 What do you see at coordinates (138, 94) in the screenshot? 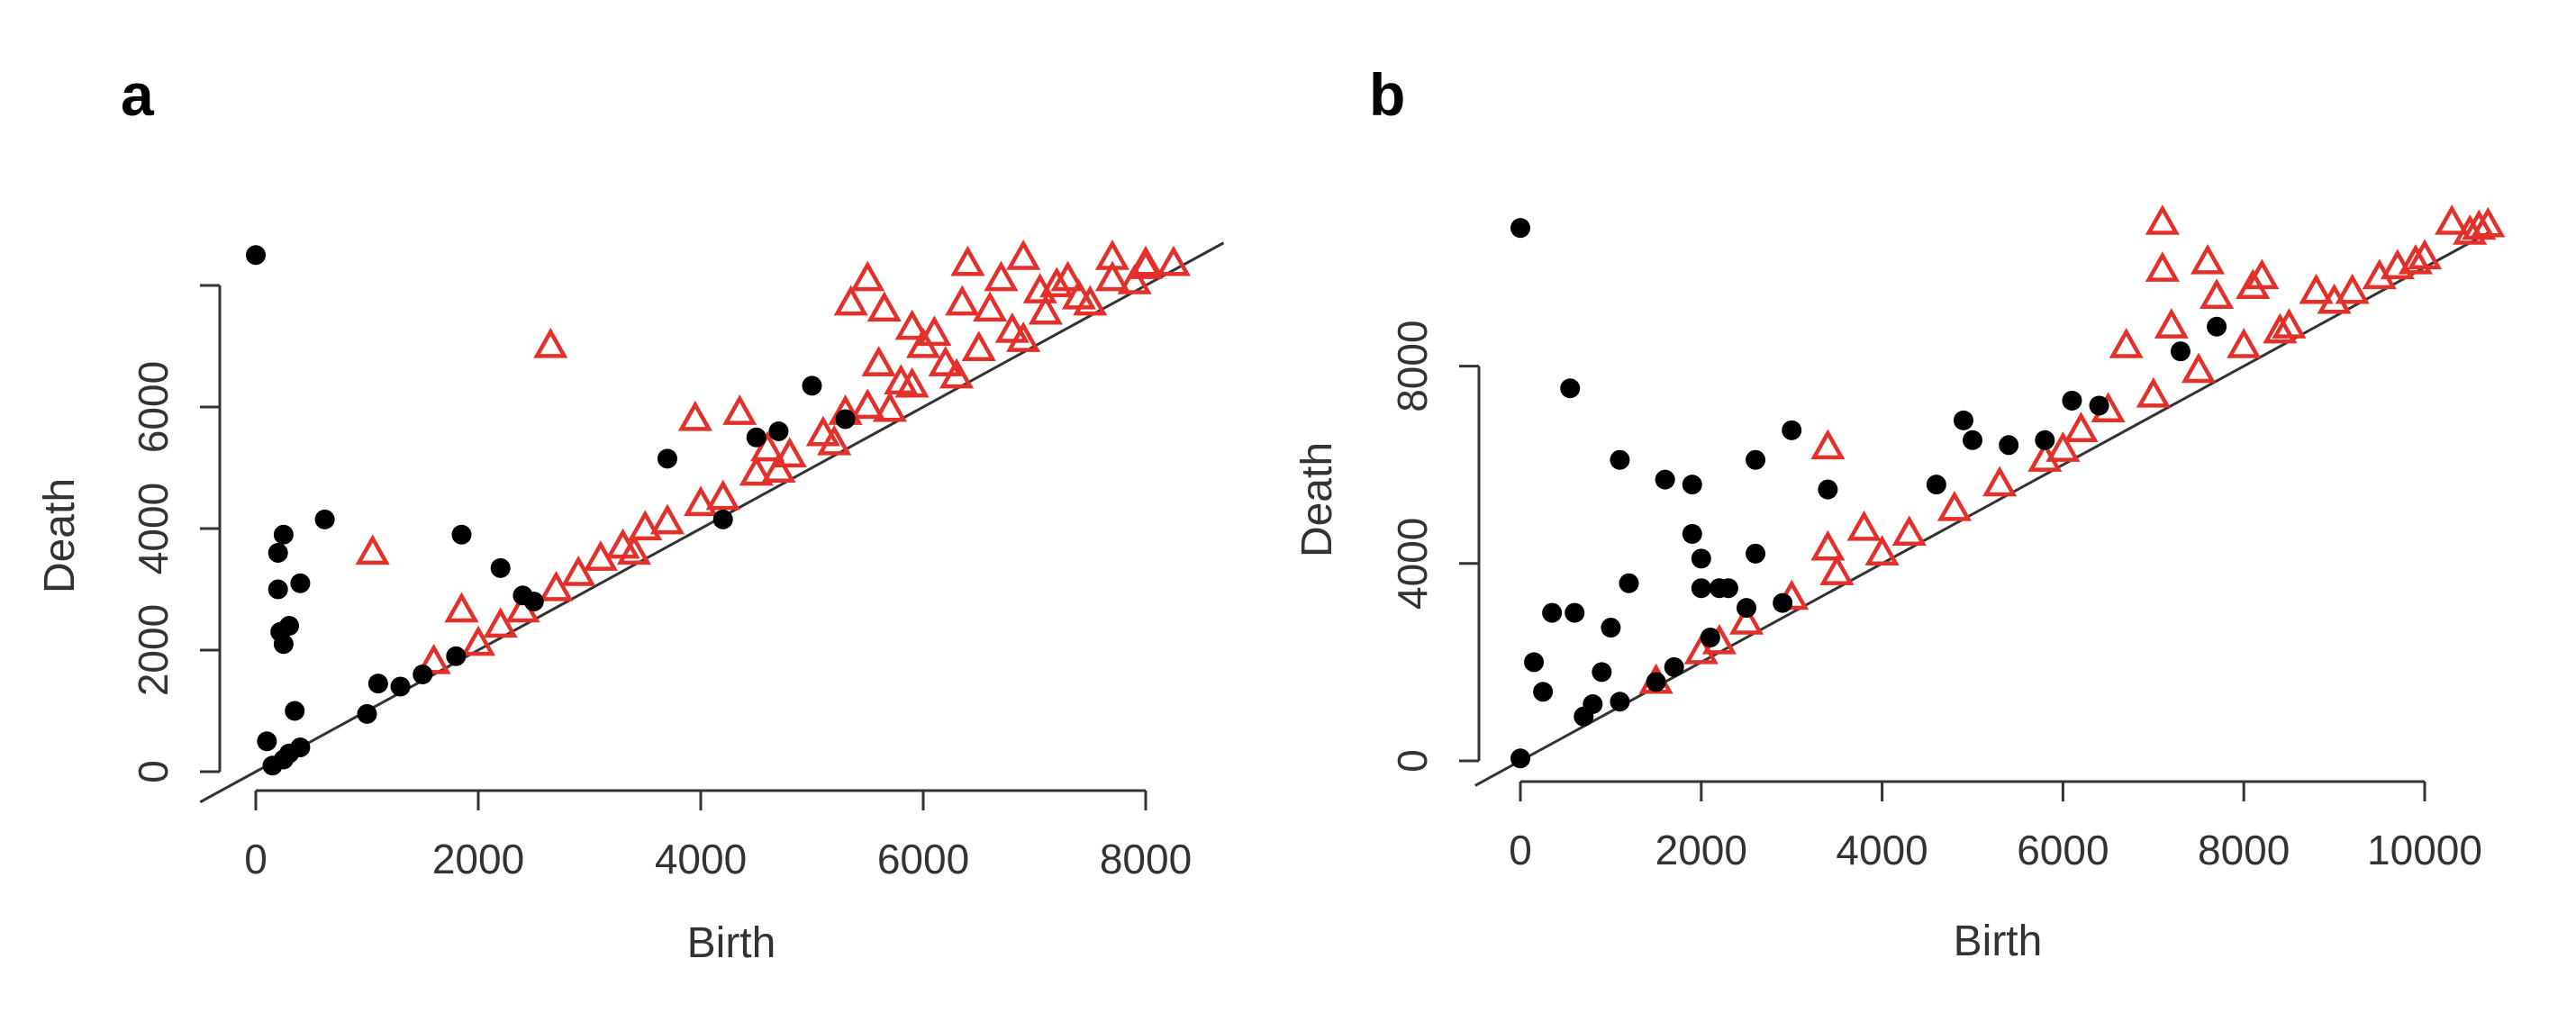
I see `panel-label: a` at bounding box center [138, 94].